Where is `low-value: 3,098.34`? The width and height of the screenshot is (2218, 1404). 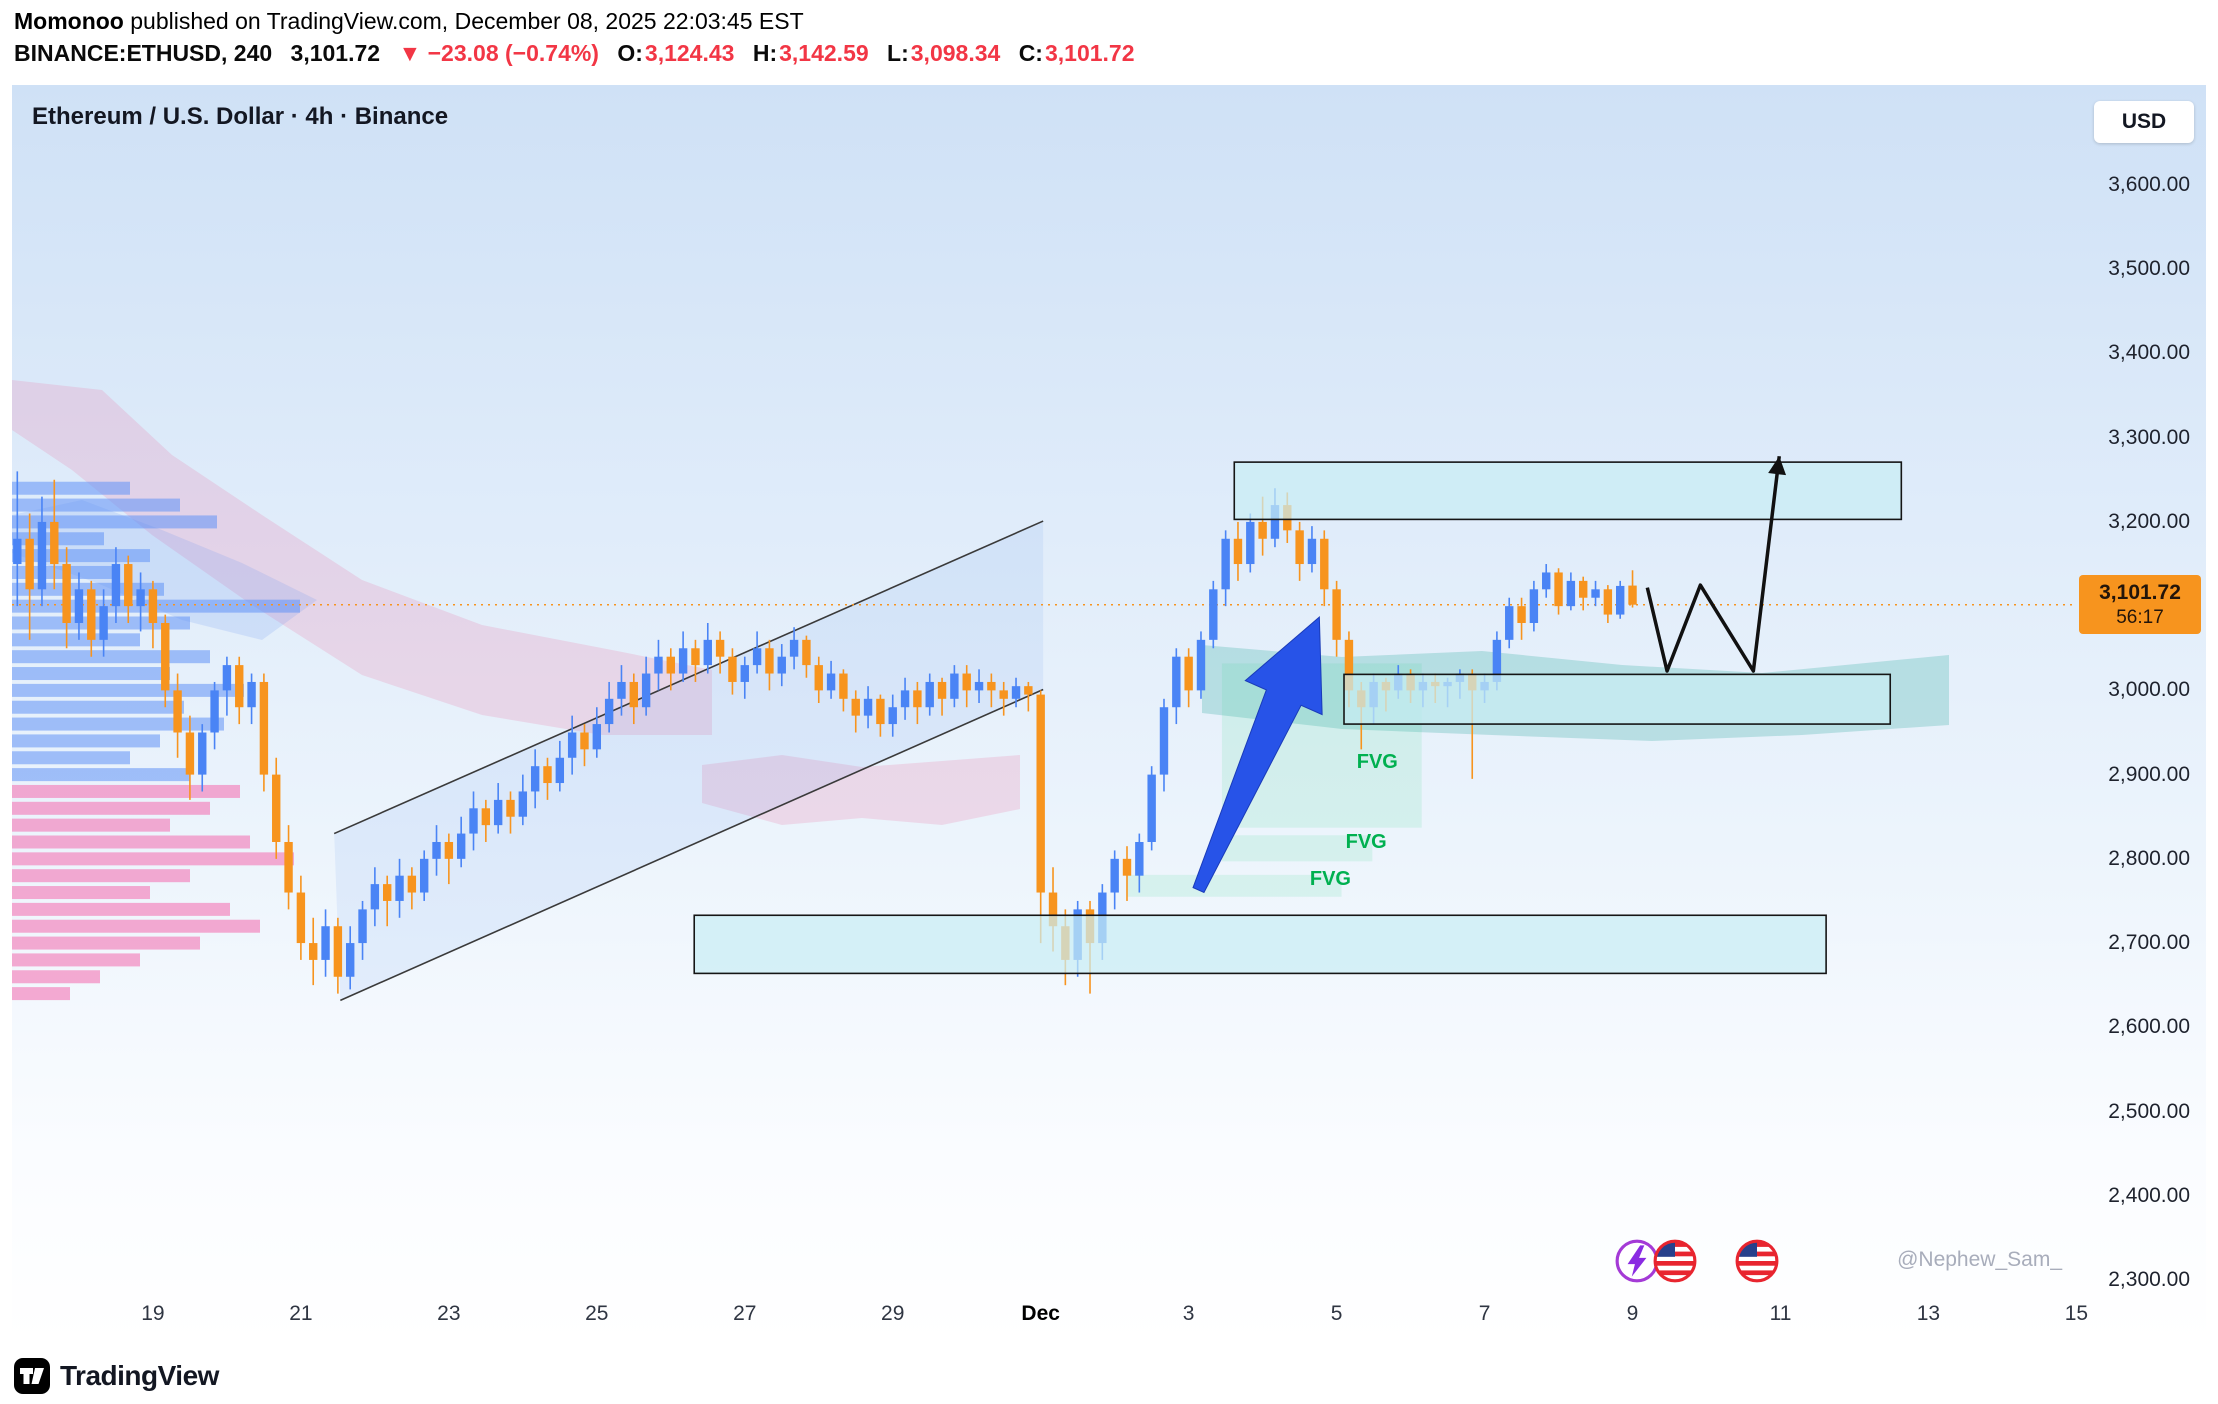 low-value: 3,098.34 is located at coordinates (955, 53).